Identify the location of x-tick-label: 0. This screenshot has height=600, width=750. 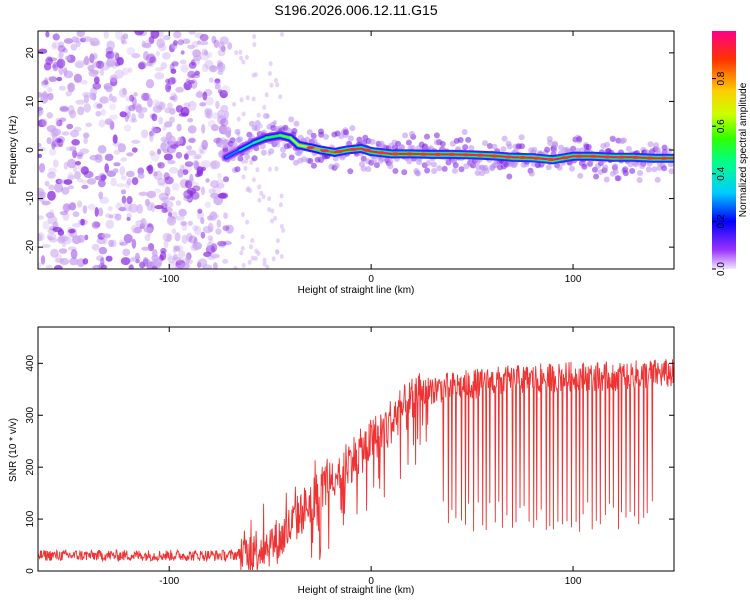
(371, 581).